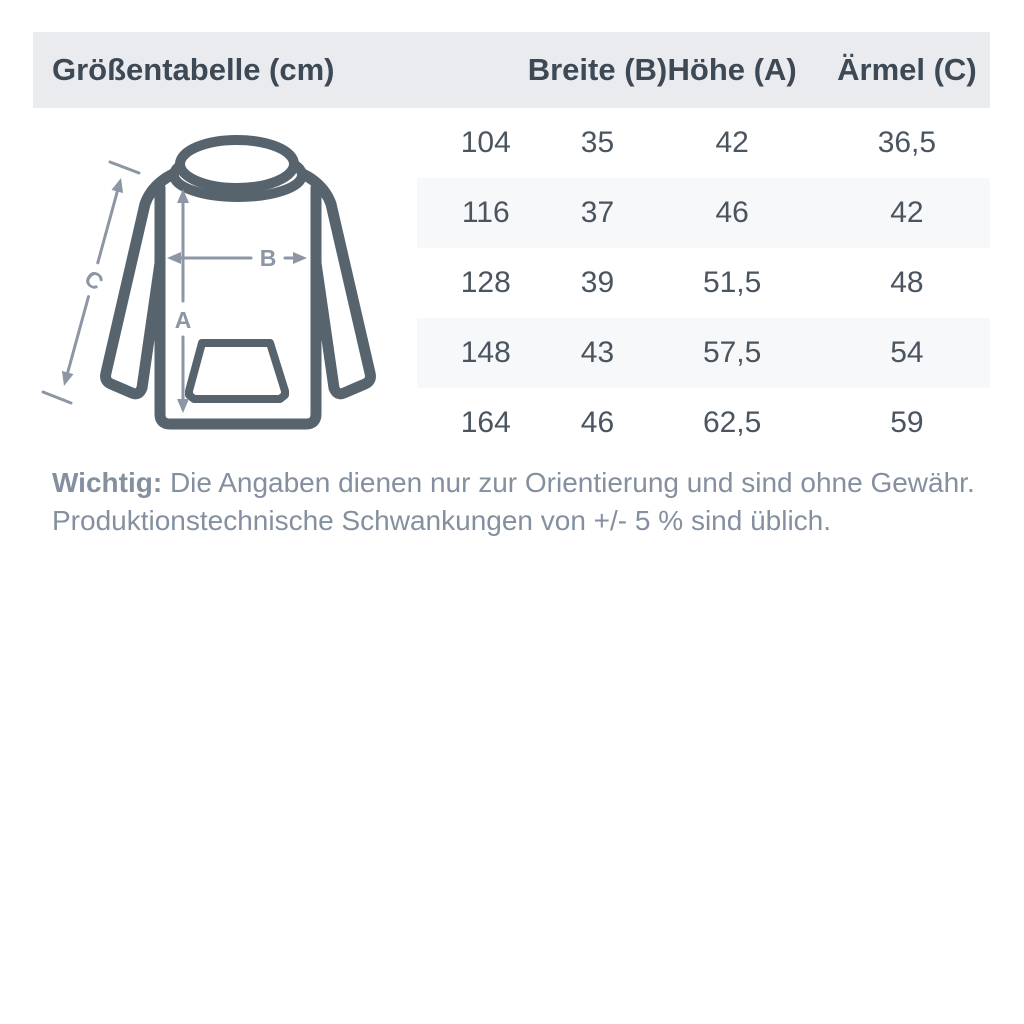 This screenshot has height=1024, width=1024. I want to click on aermel-cell: 48, so click(907, 282).